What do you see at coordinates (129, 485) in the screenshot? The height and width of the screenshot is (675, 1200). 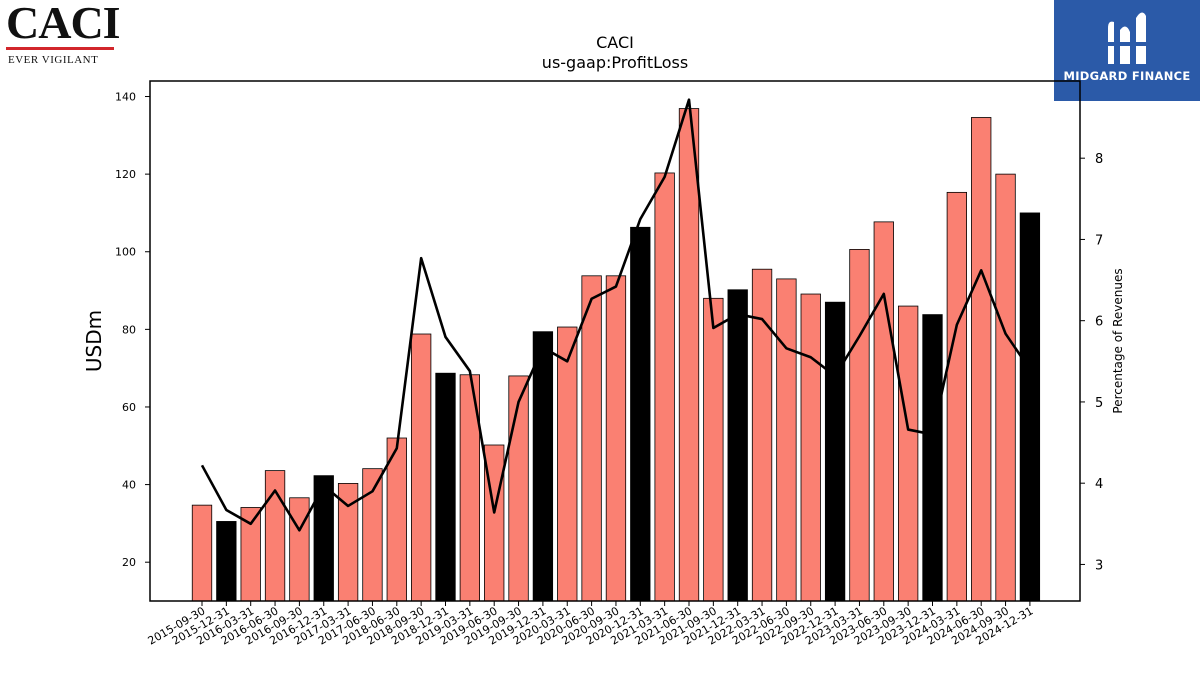 I see `y-tick-label-40: 40` at bounding box center [129, 485].